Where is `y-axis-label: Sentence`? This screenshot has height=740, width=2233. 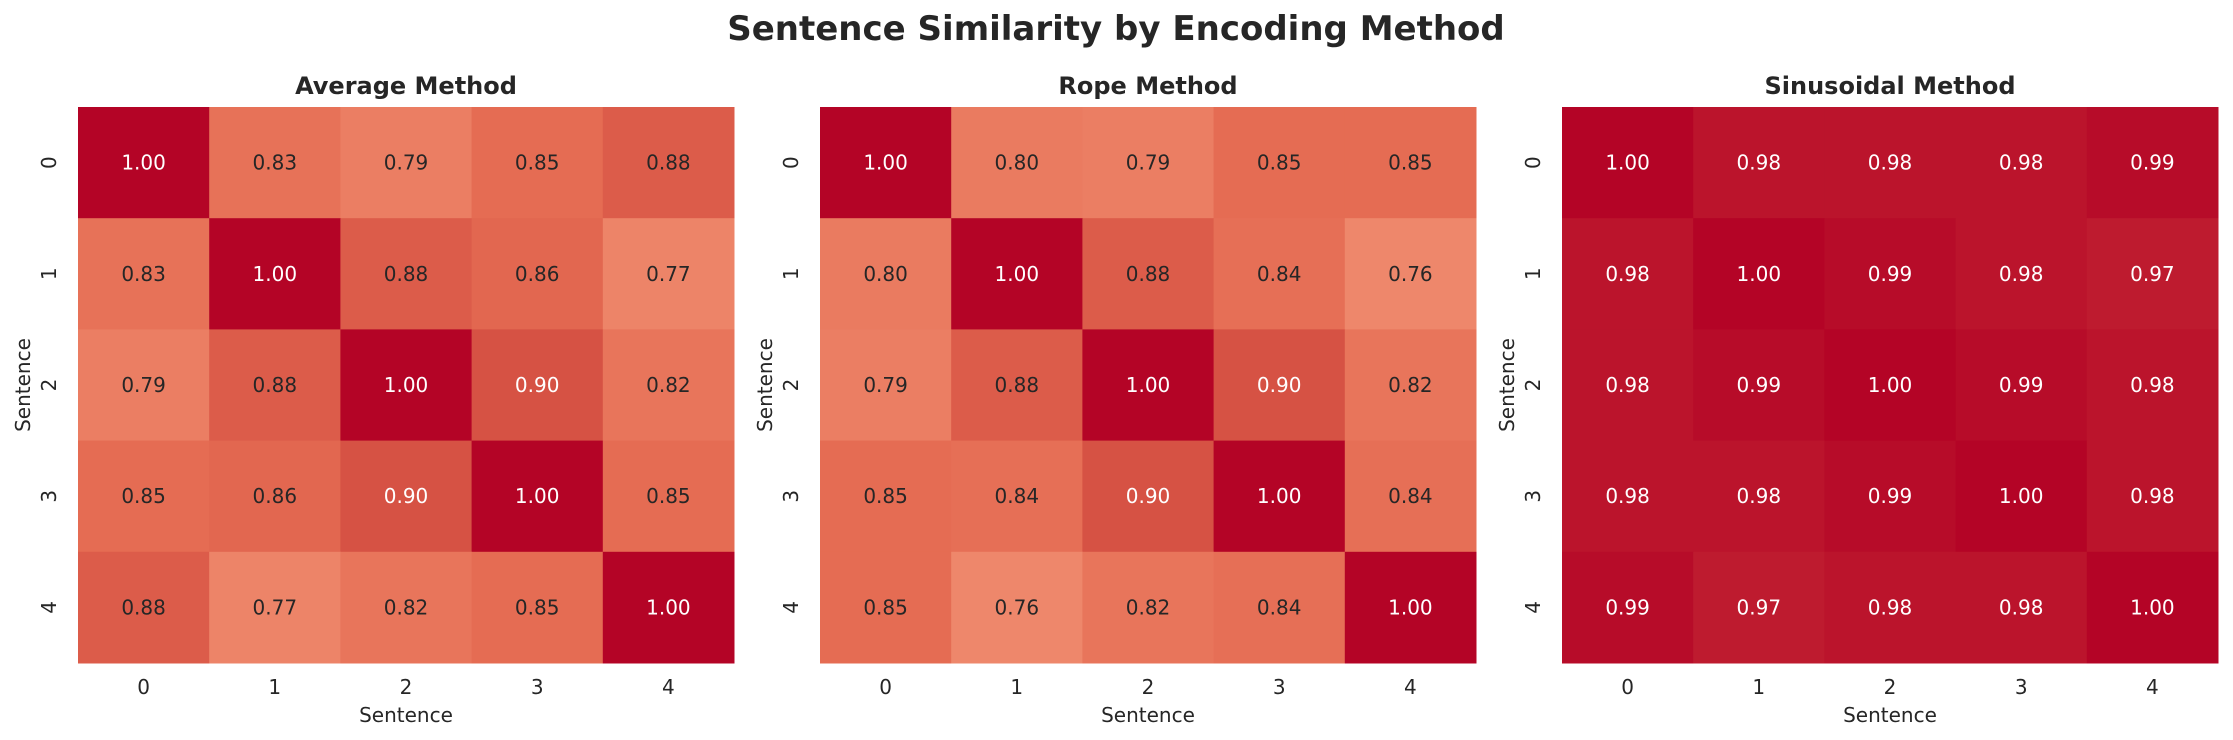 y-axis-label: Sentence is located at coordinates (1507, 385).